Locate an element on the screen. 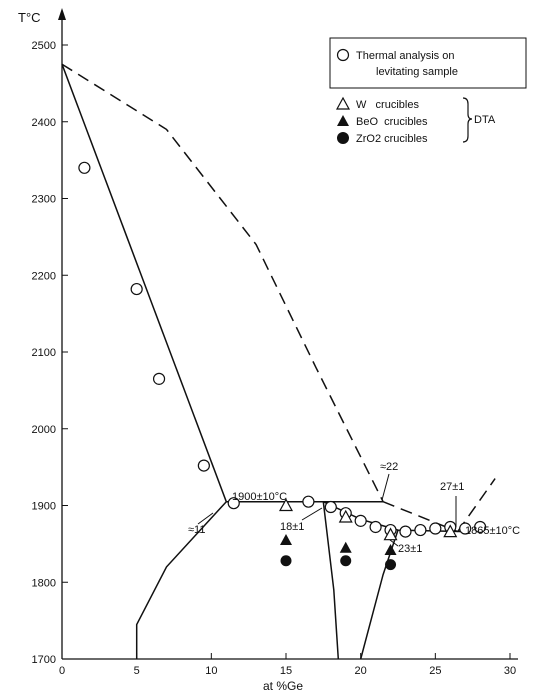 The image size is (543, 698). y-tick-label: 1900 is located at coordinates (44, 507).